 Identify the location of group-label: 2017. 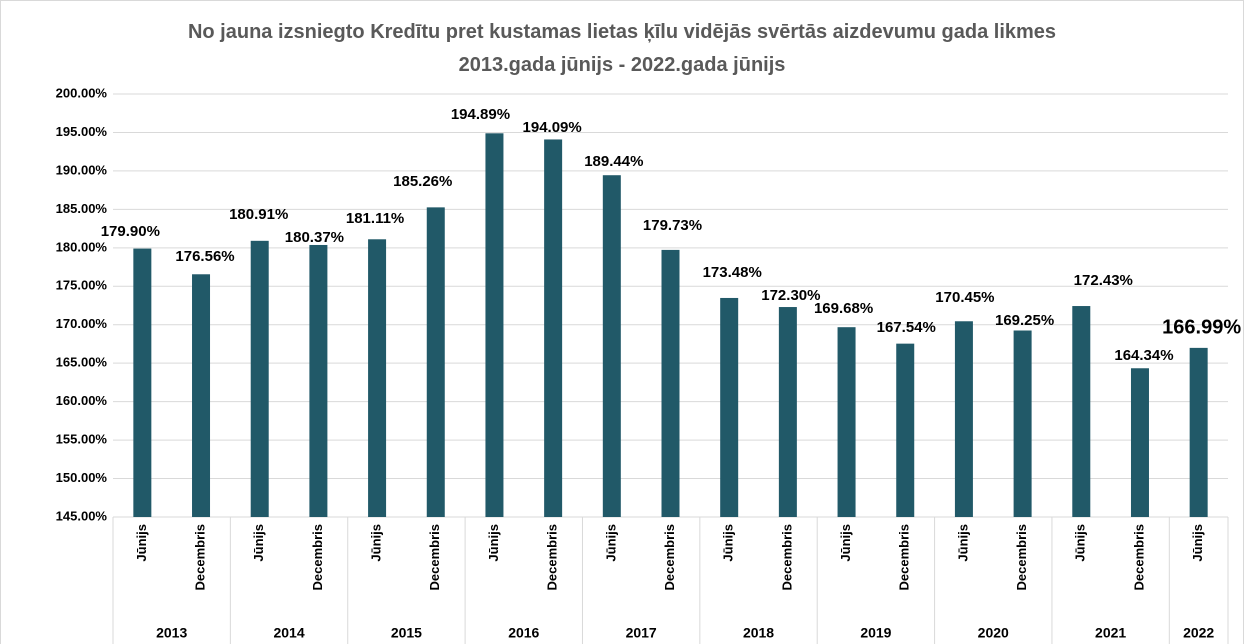
(641, 633).